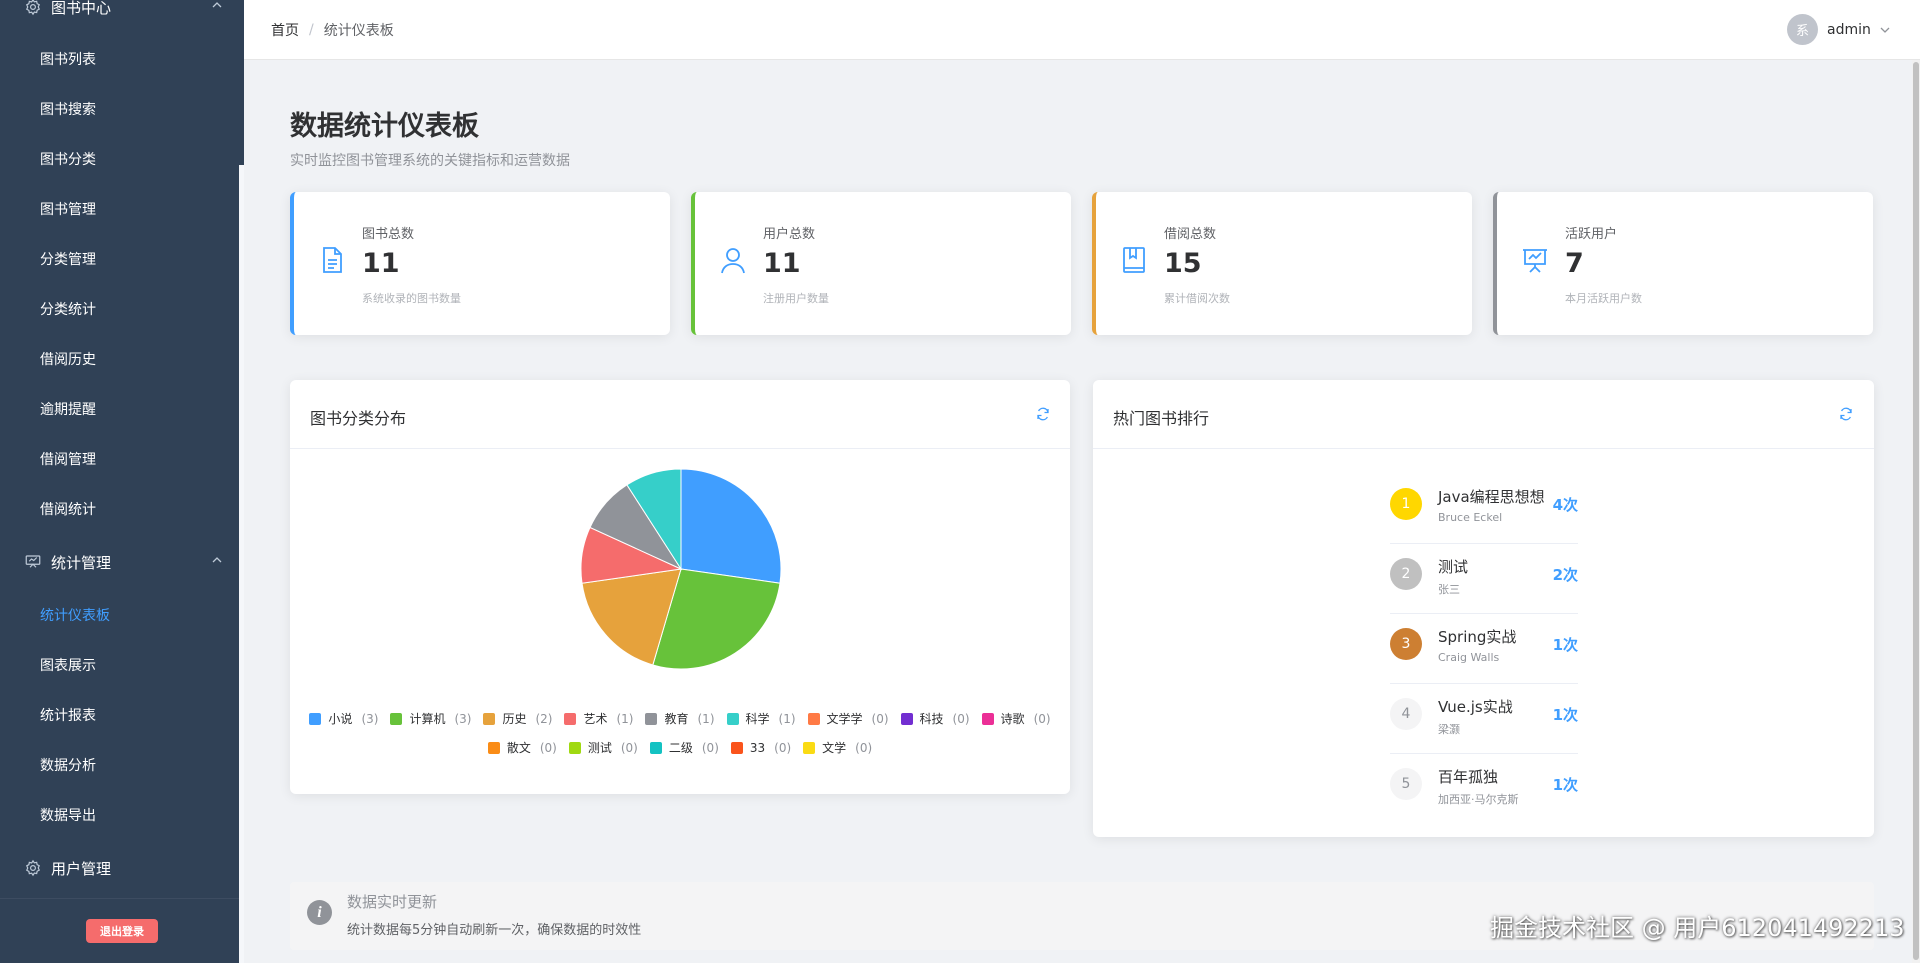  I want to click on sidebar-item-overdue: 逾期提醒, so click(68, 410).